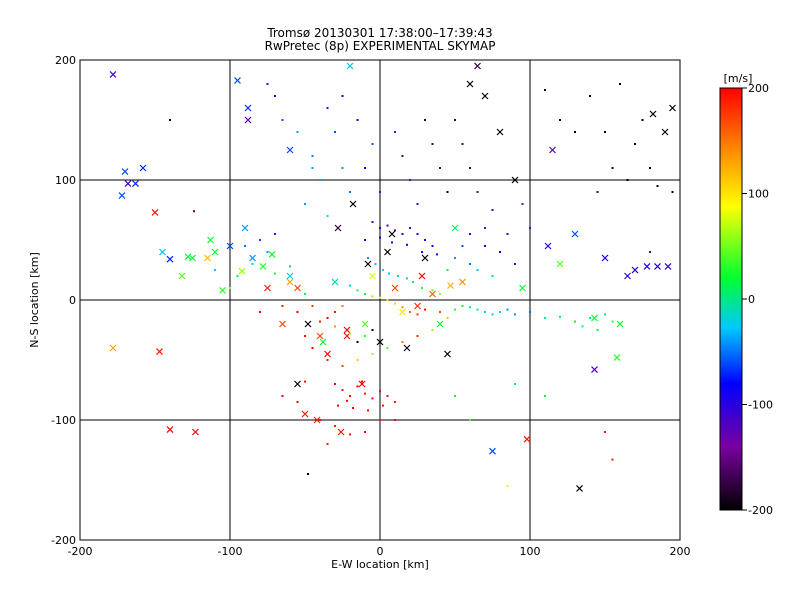  What do you see at coordinates (230, 551) in the screenshot?
I see `x-tick-label: -100` at bounding box center [230, 551].